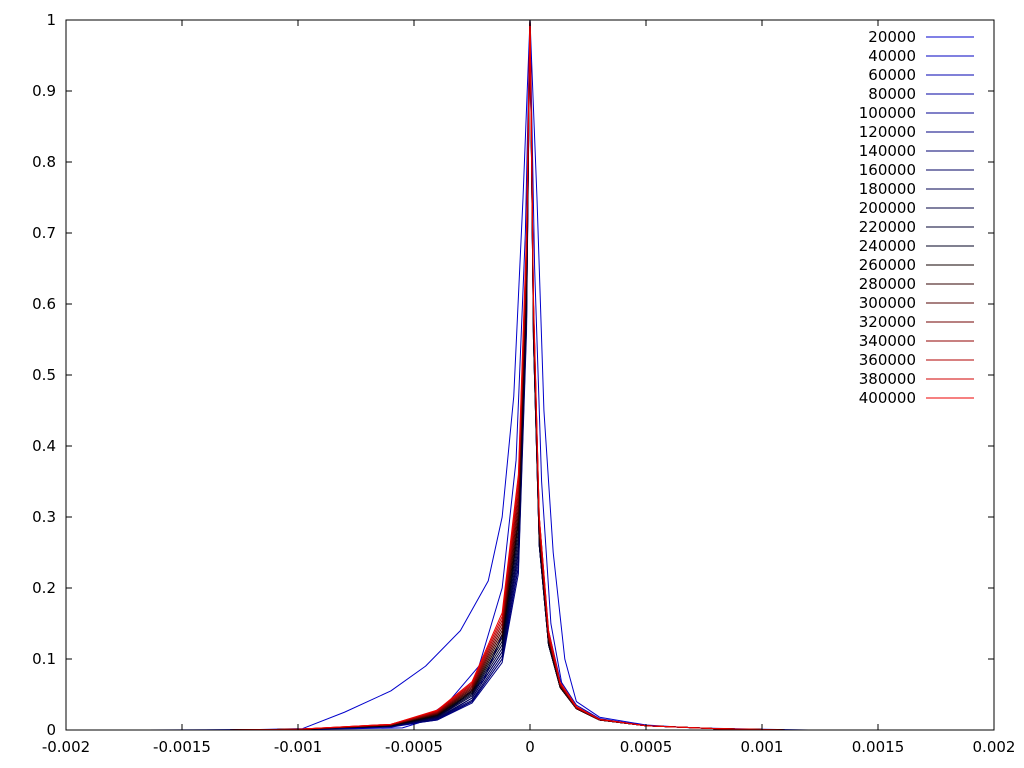 The image size is (1024, 768). Describe the element at coordinates (182, 747) in the screenshot. I see `x-tick-label: -0.0015` at that location.